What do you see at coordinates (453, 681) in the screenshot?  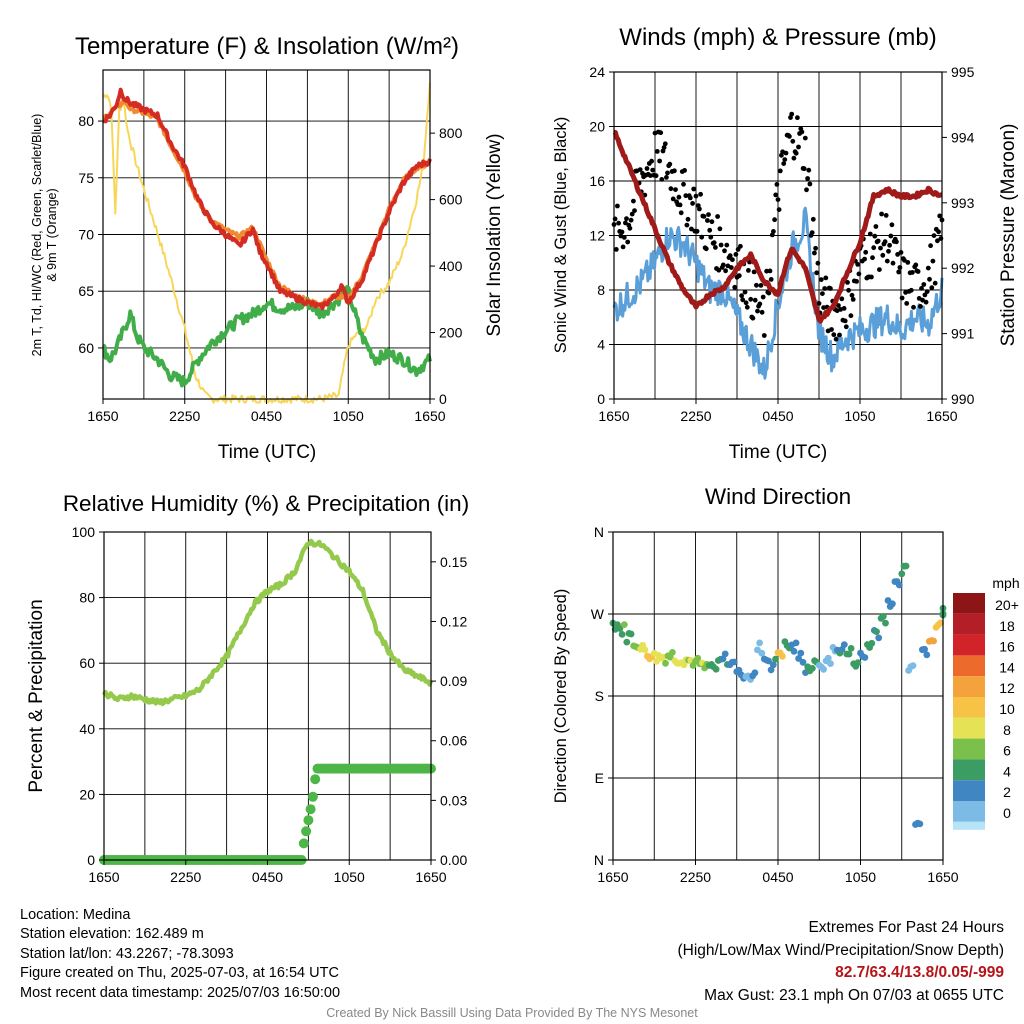 I see `right-tick-label: 0.09` at bounding box center [453, 681].